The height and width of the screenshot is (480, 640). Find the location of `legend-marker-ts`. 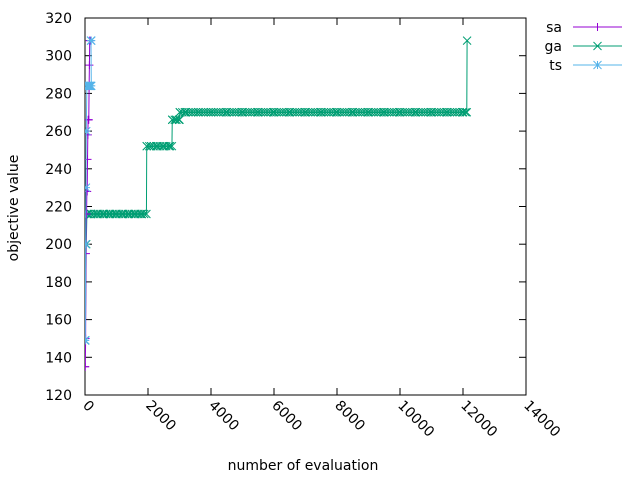

legend-marker-ts is located at coordinates (597, 65).